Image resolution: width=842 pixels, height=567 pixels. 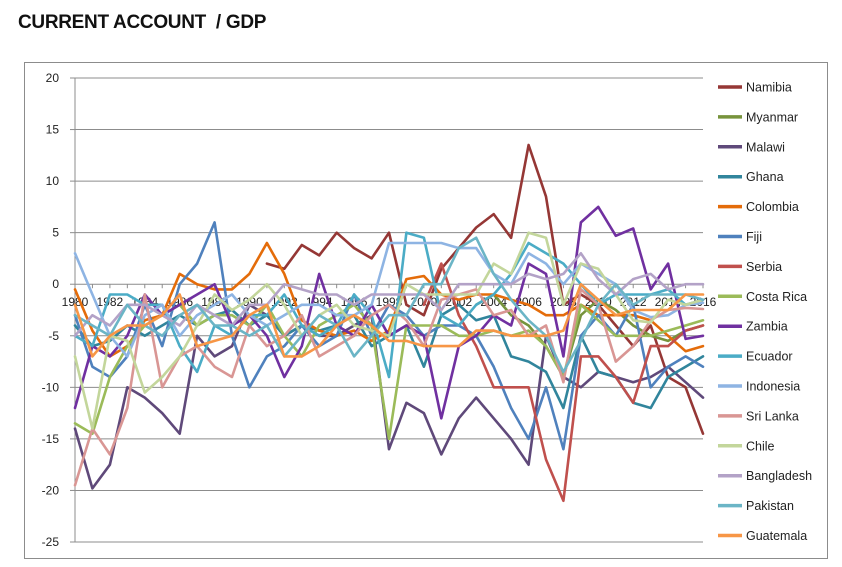 I want to click on y-tick-label: -25, so click(x=51, y=542).